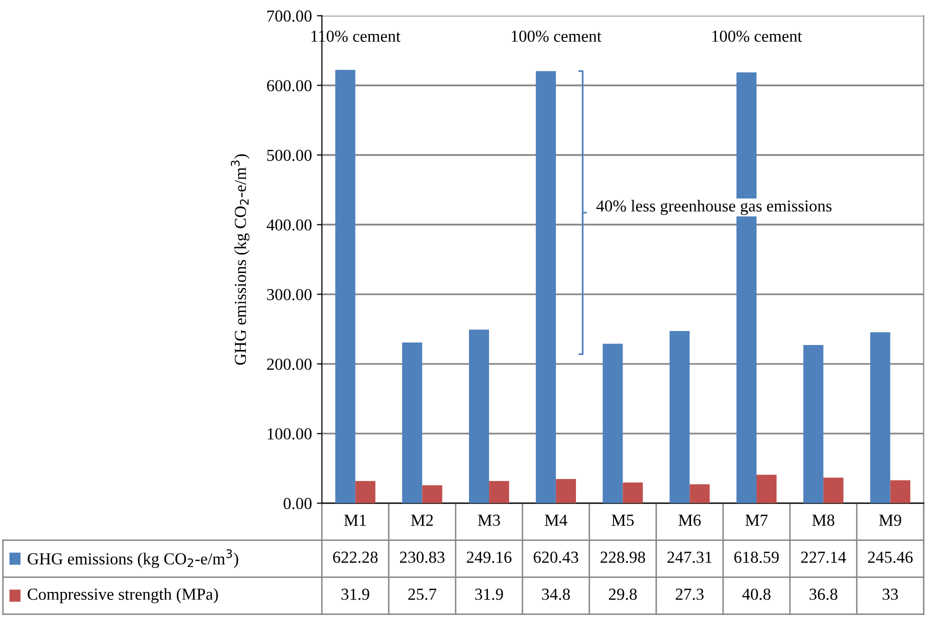  Describe the element at coordinates (289, 225) in the screenshot. I see `y-tick-label: 400.00` at that location.